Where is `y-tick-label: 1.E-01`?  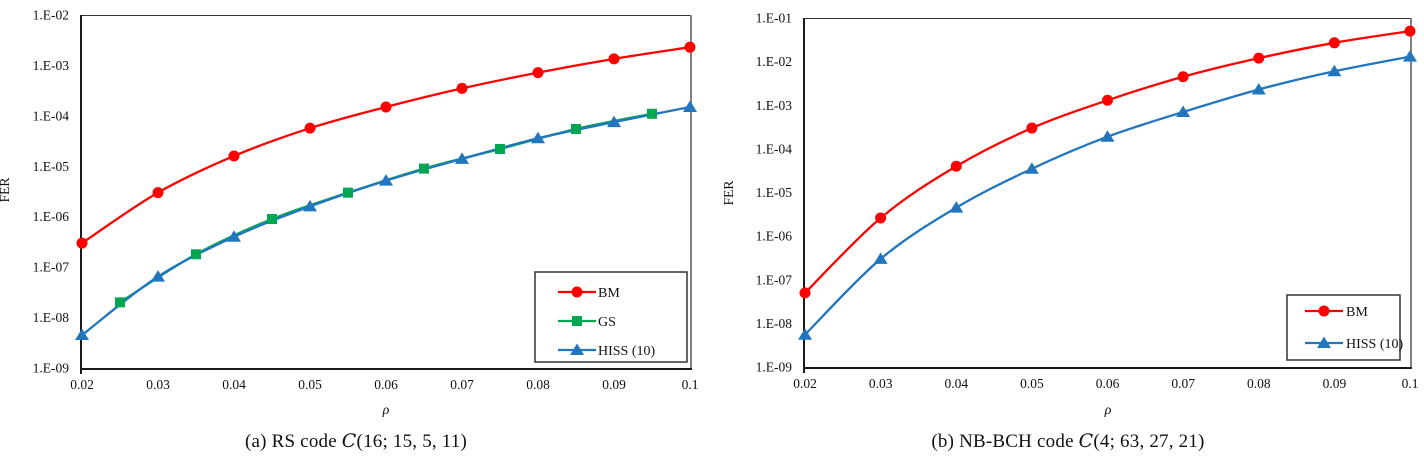
y-tick-label: 1.E-01 is located at coordinates (774, 18).